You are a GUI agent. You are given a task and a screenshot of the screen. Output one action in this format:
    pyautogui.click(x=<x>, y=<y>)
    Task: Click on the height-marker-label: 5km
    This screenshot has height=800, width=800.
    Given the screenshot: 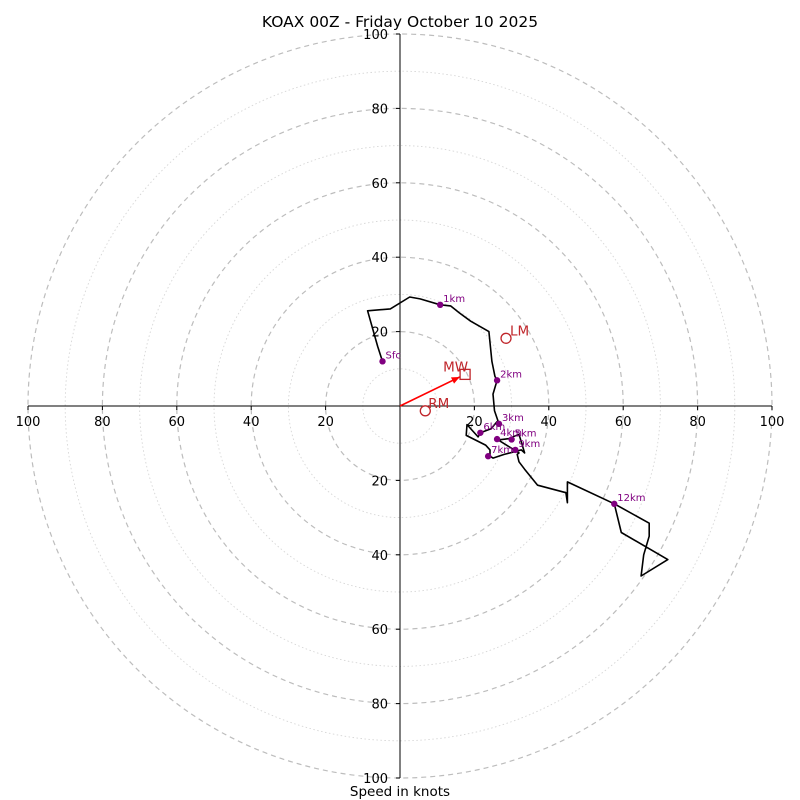 What is the action you would take?
    pyautogui.click(x=526, y=433)
    